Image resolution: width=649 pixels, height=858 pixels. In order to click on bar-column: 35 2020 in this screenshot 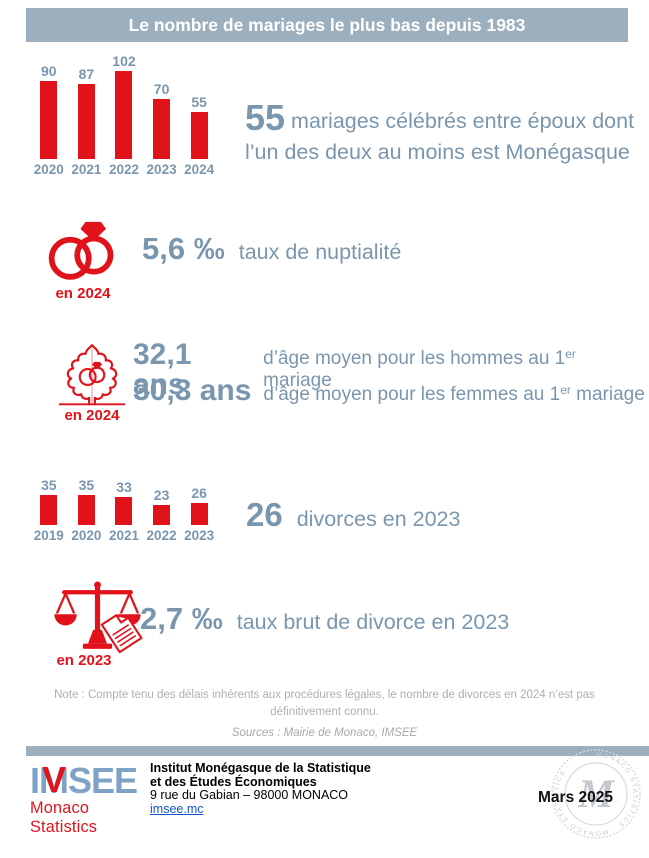, I will do `click(87, 510)`.